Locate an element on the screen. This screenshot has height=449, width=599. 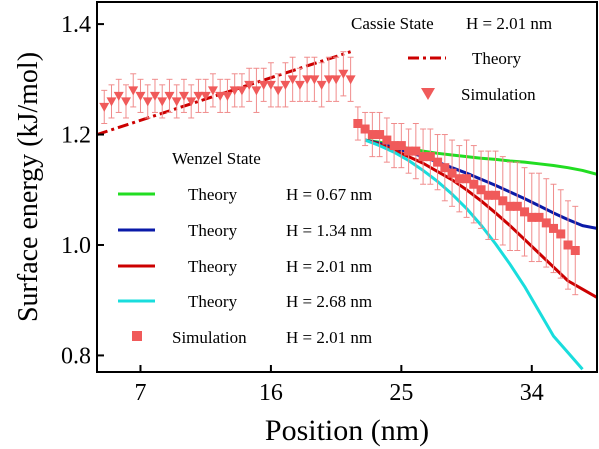
x-tick-label: 7 is located at coordinates (140, 393).